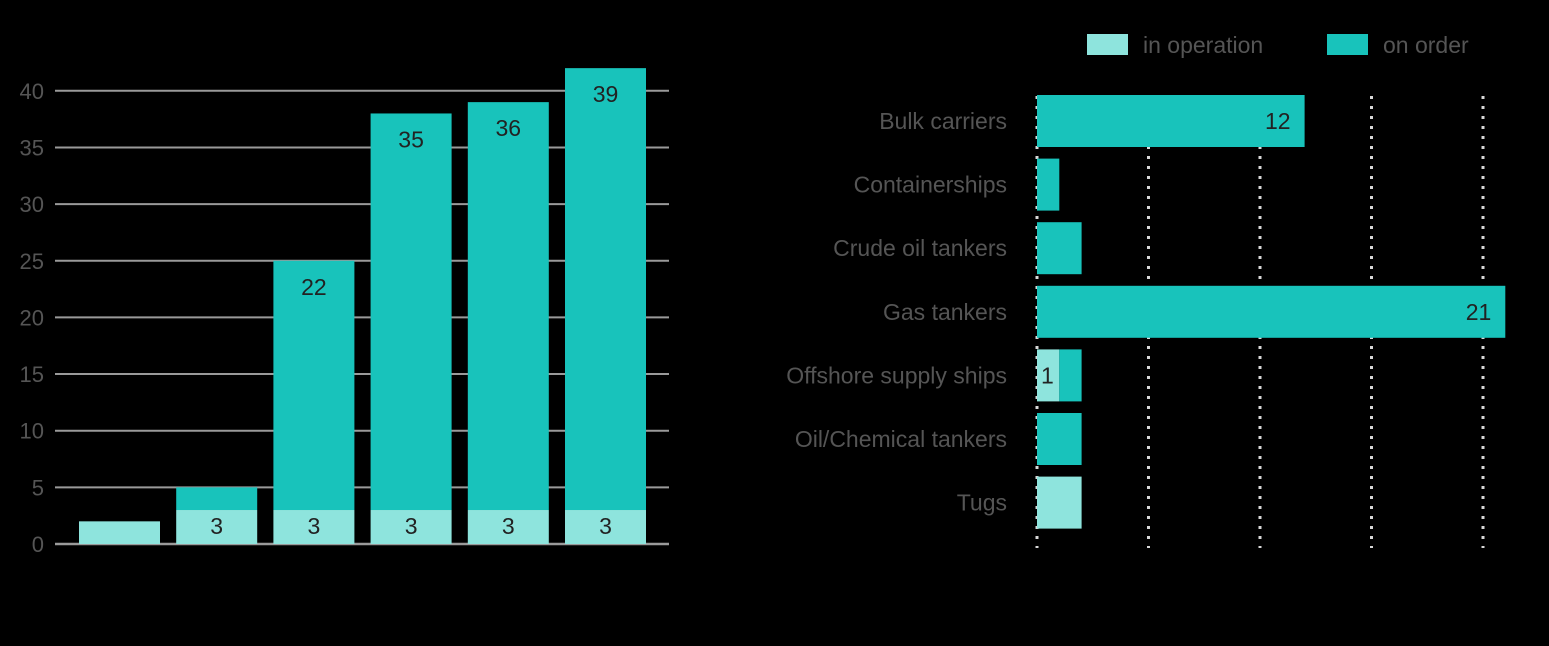 The width and height of the screenshot is (1549, 646). What do you see at coordinates (32, 261) in the screenshot?
I see `y-tick-label: 25` at bounding box center [32, 261].